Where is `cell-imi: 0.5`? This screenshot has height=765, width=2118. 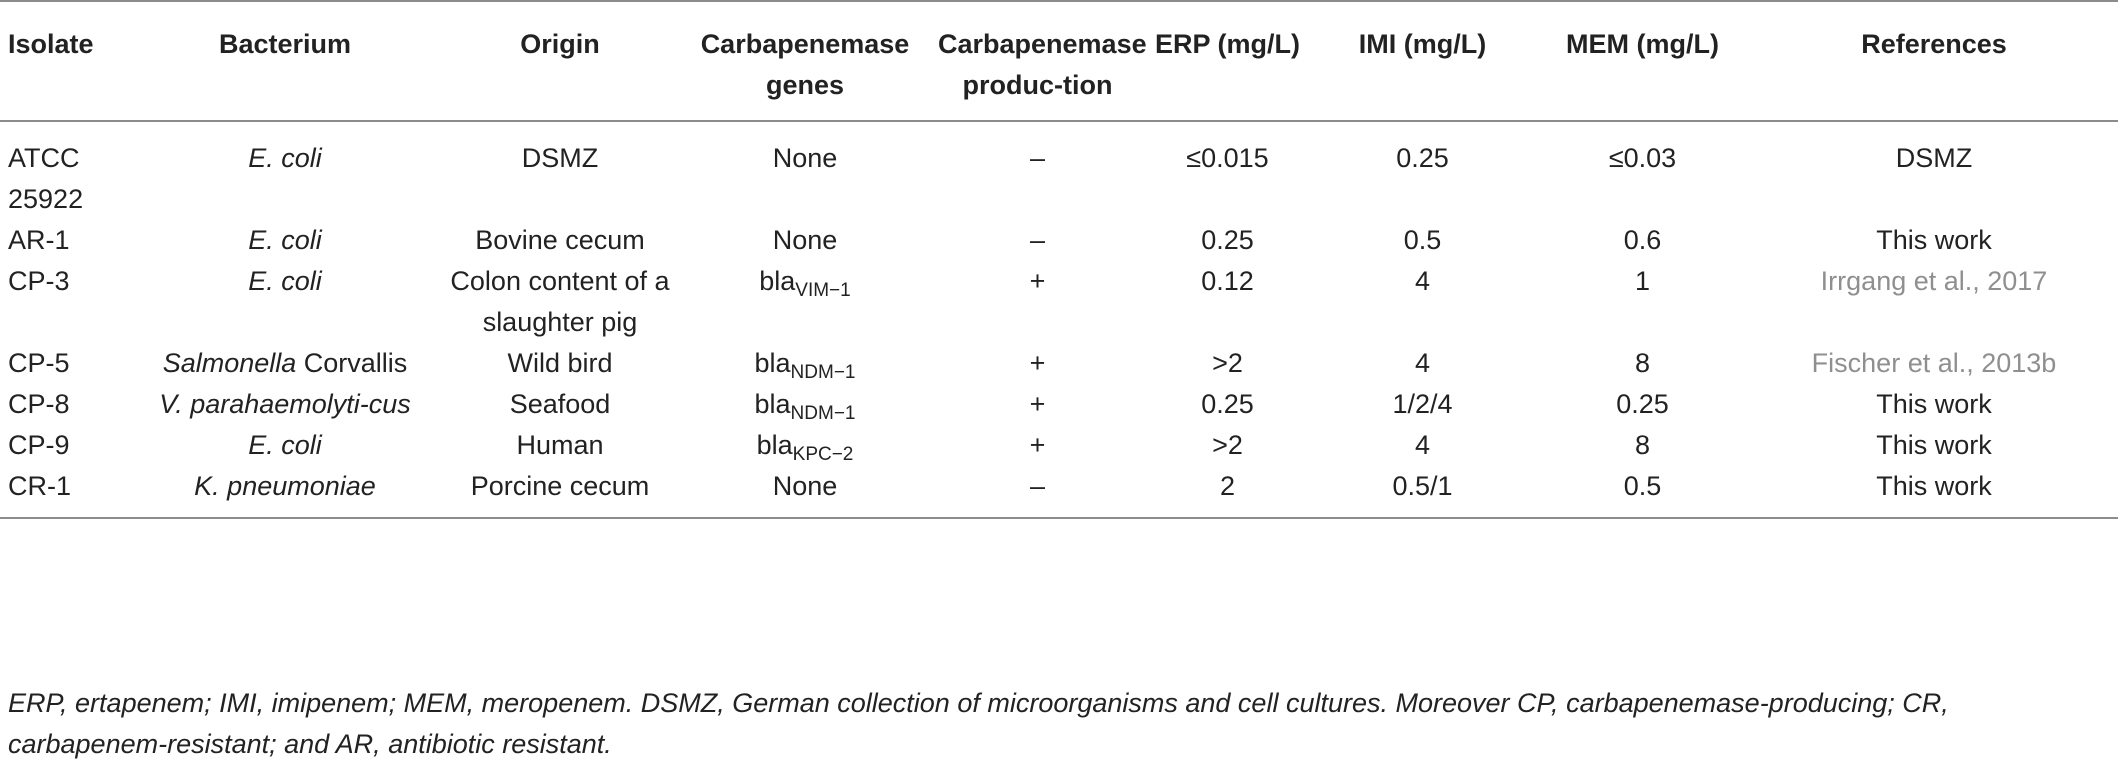
cell-imi: 0.5 is located at coordinates (1422, 240).